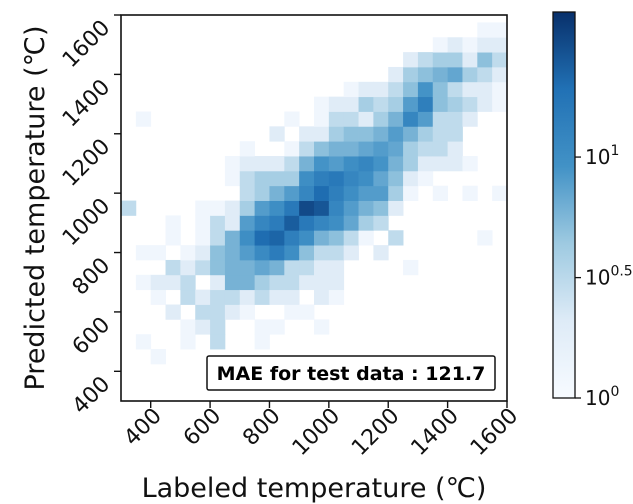 The image size is (633, 504). What do you see at coordinates (261, 427) in the screenshot?
I see `x-tick-label: 800` at bounding box center [261, 427].